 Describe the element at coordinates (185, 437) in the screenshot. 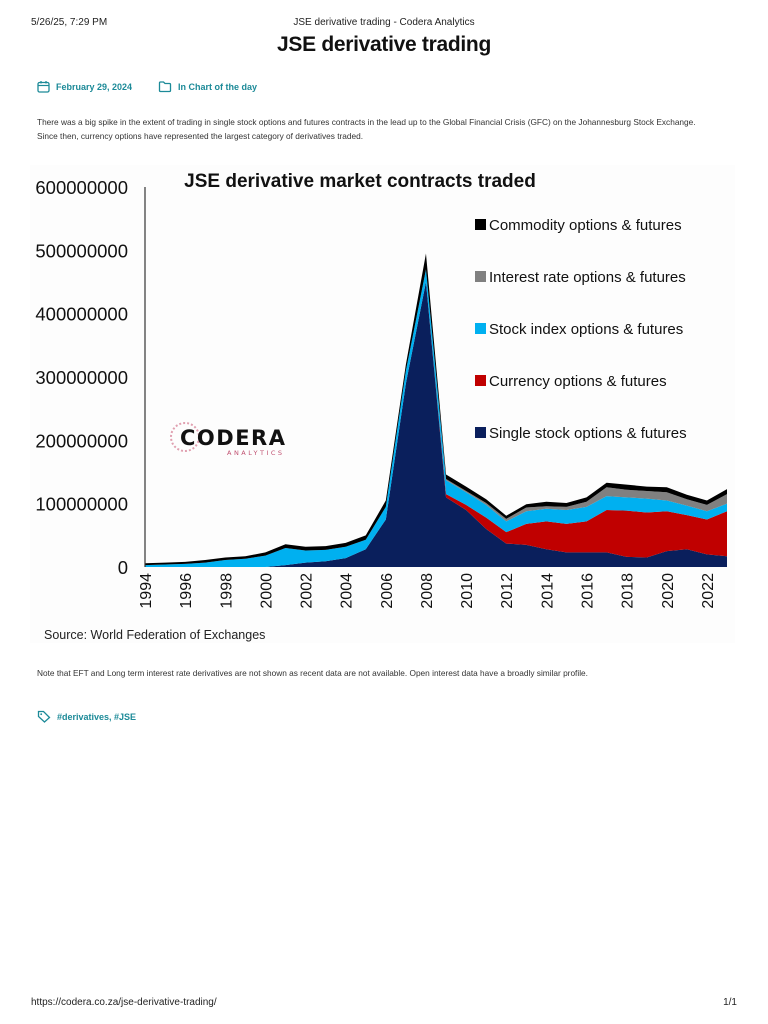

I see `logo-mark` at that location.